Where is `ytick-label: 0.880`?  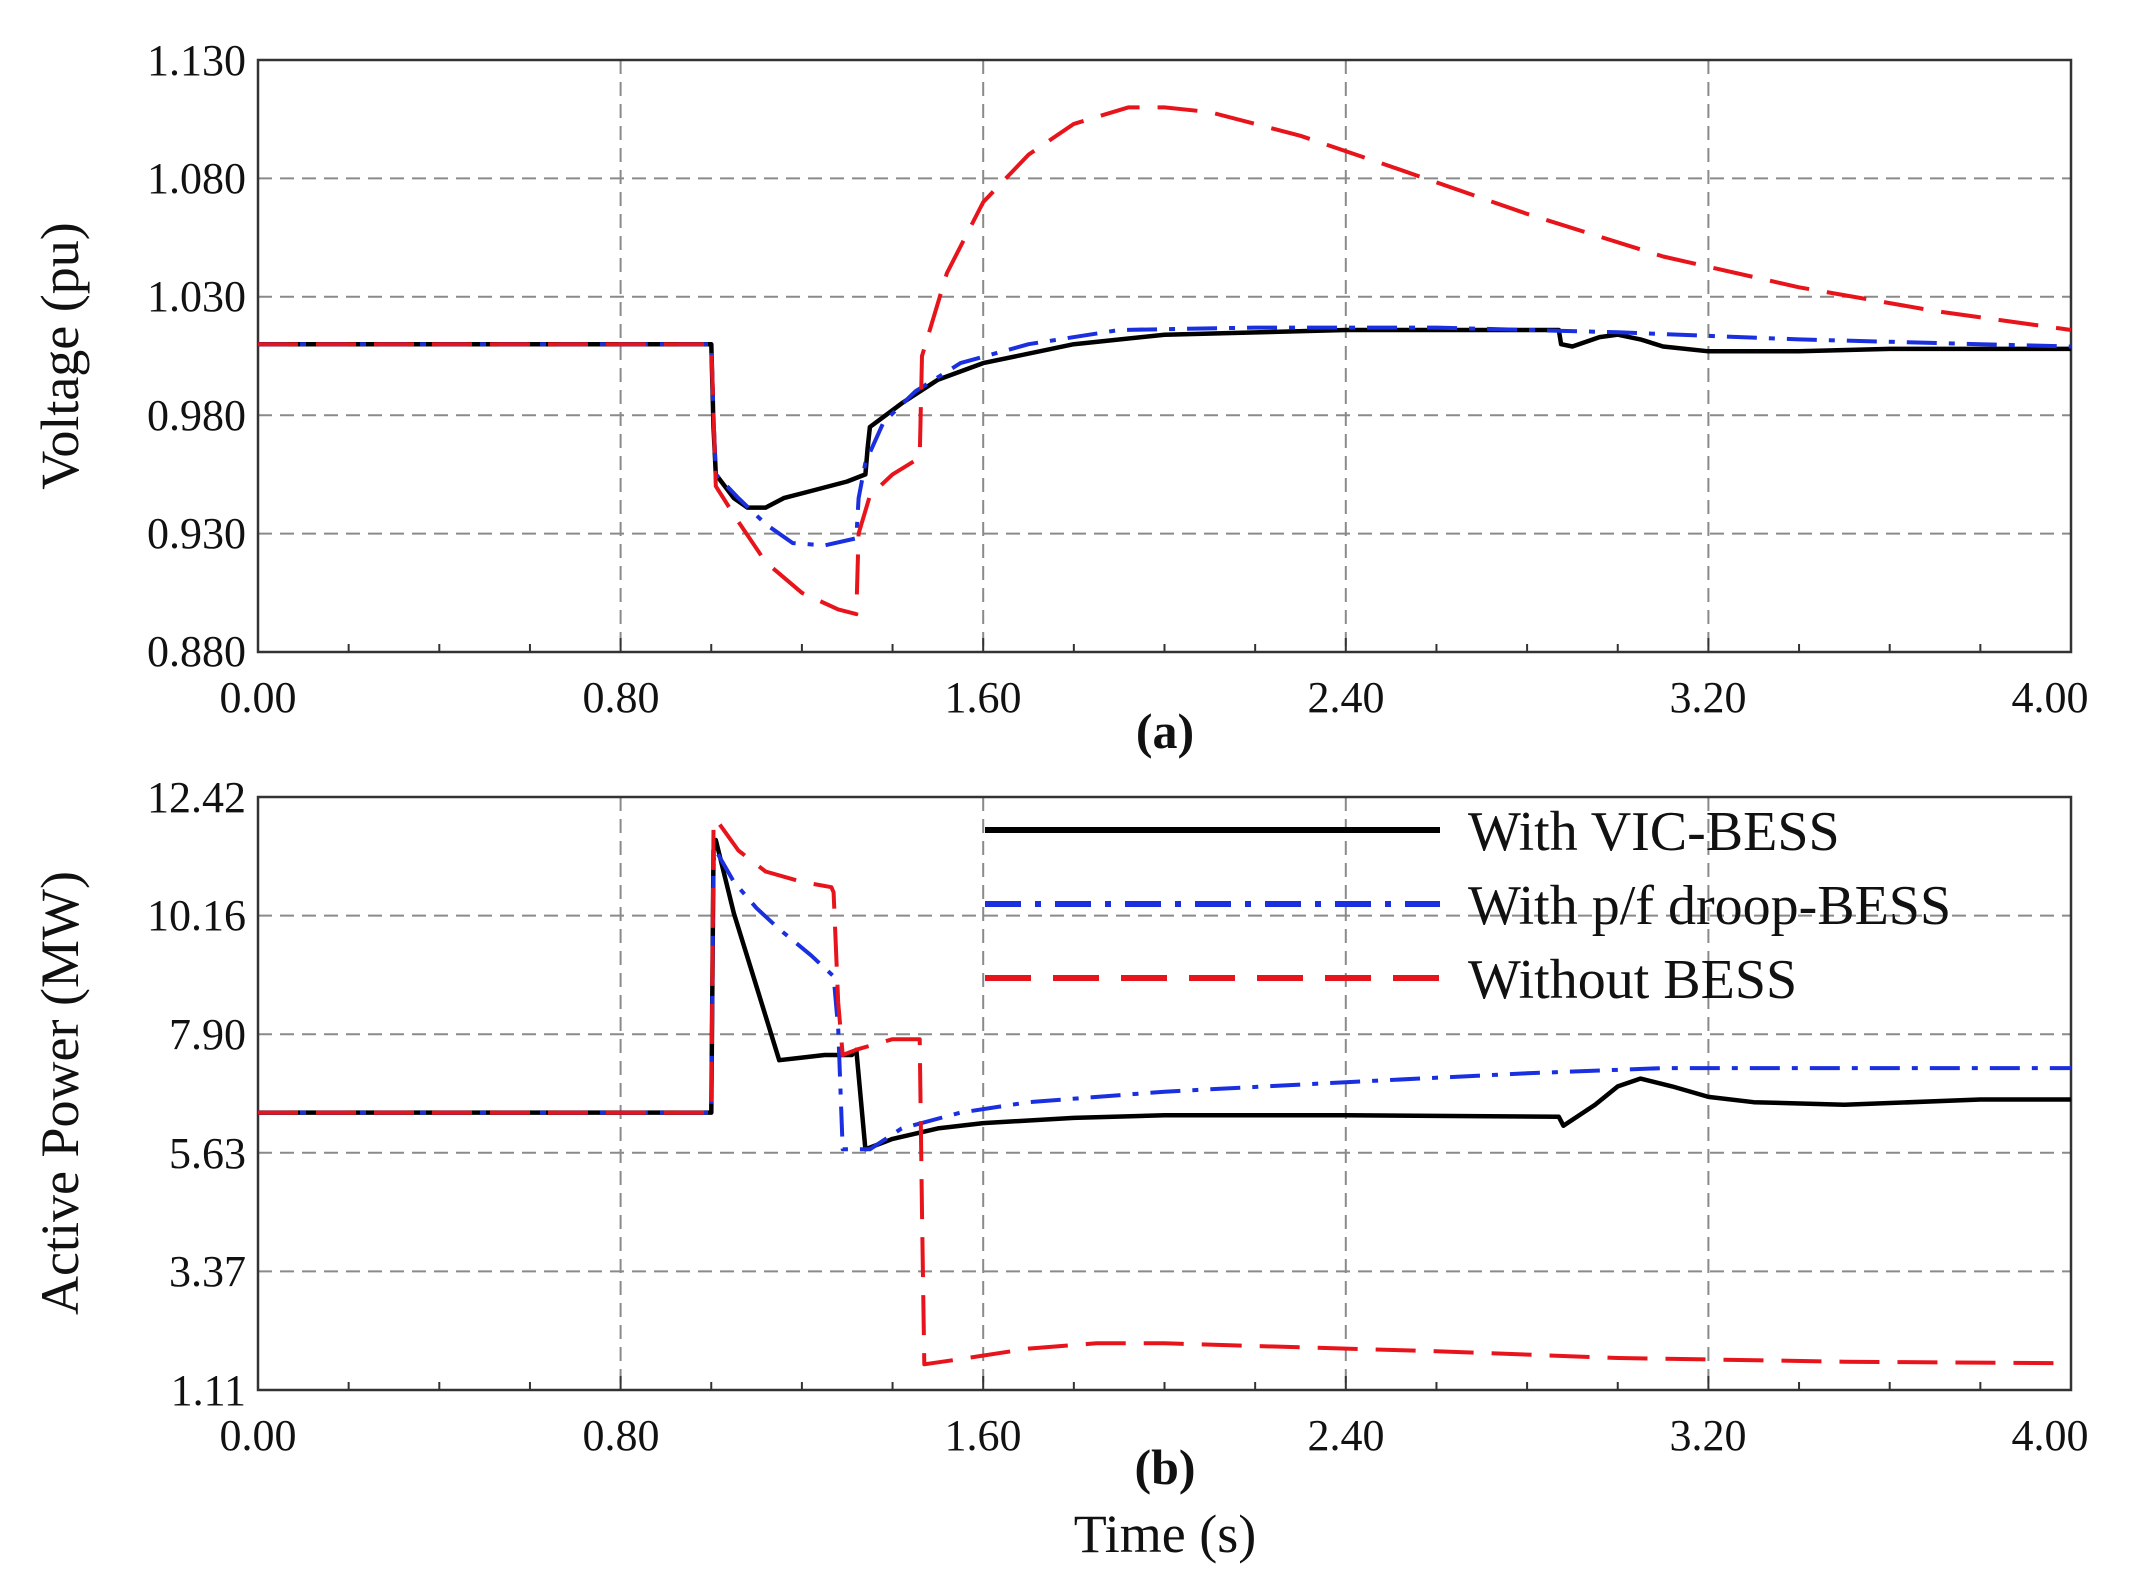 ytick-label: 0.880 is located at coordinates (196, 651).